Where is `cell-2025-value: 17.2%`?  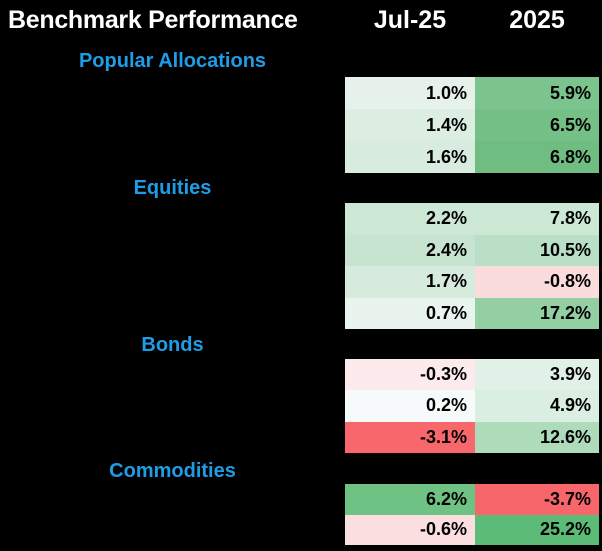 cell-2025-value: 17.2% is located at coordinates (537, 313).